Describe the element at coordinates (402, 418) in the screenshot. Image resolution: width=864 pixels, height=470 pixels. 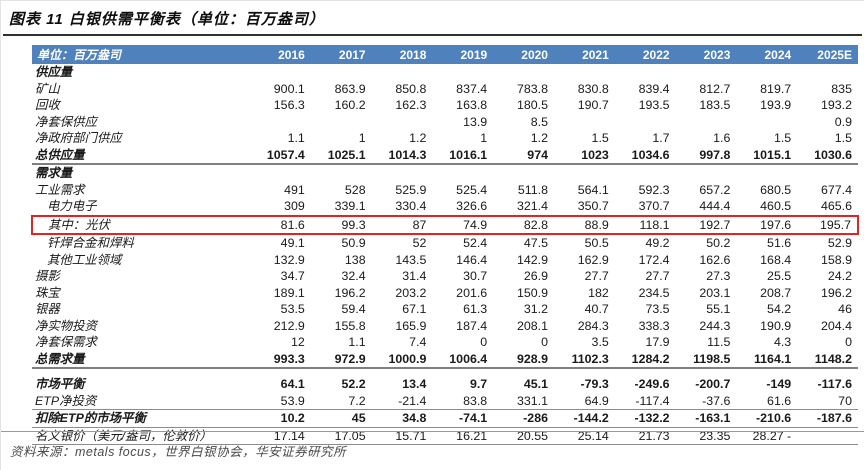
I see `value-cell: 34.8` at that location.